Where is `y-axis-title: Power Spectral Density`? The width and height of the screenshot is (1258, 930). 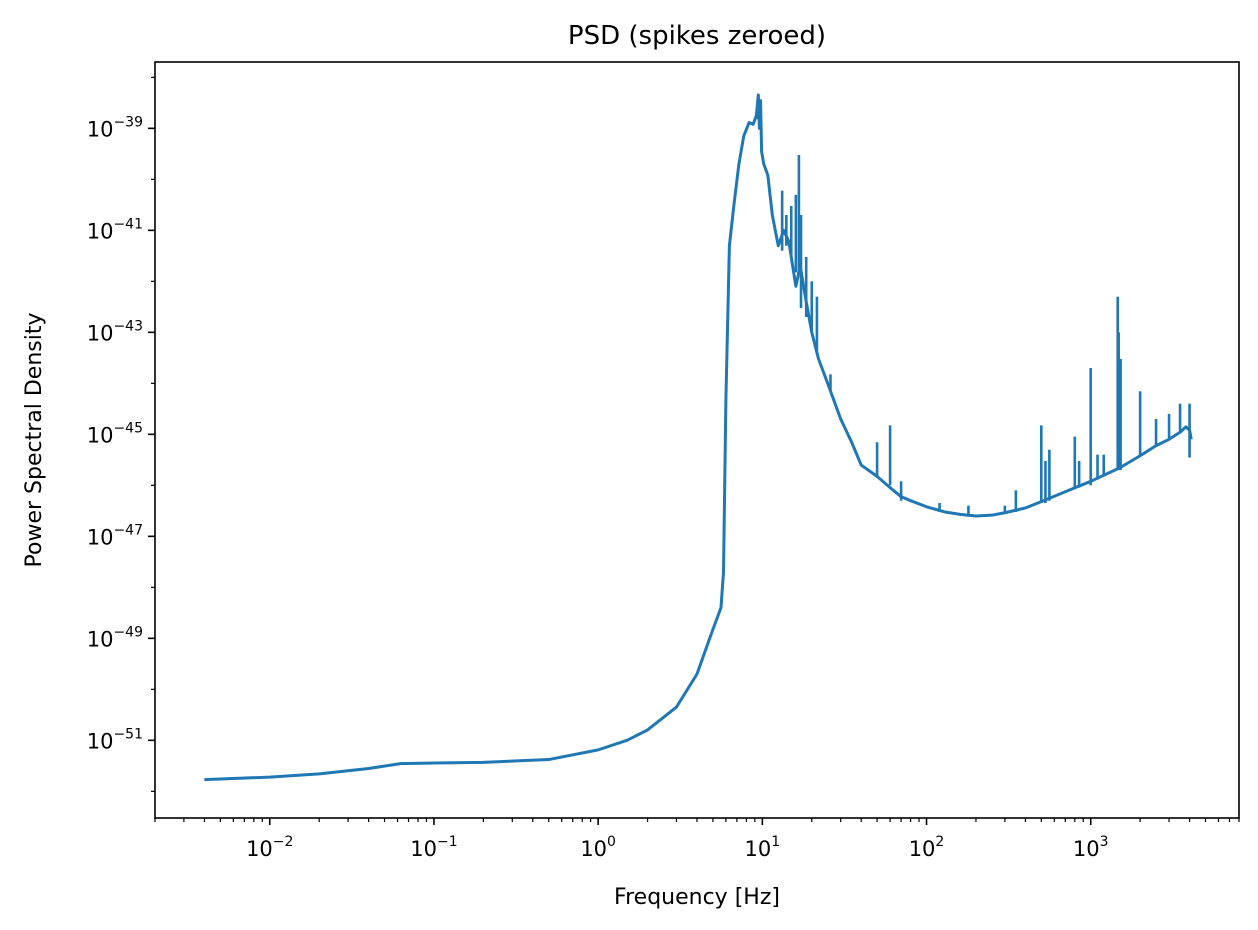
y-axis-title: Power Spectral Density is located at coordinates (34, 440).